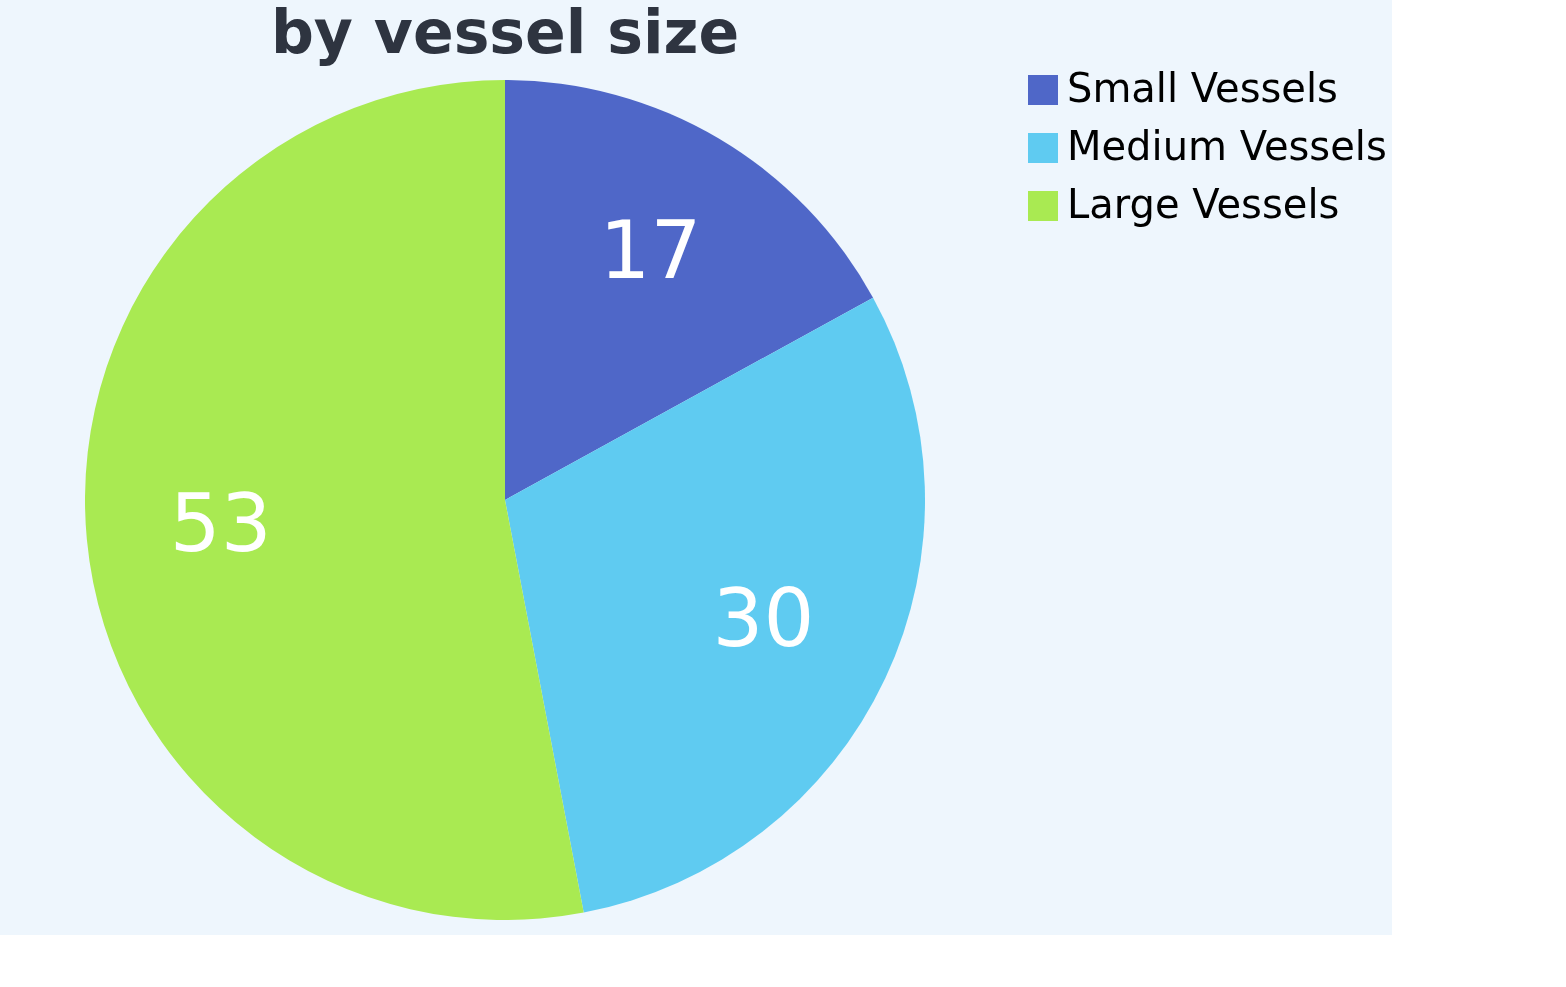  What do you see at coordinates (763, 618) in the screenshot?
I see `data-label: 30` at bounding box center [763, 618].